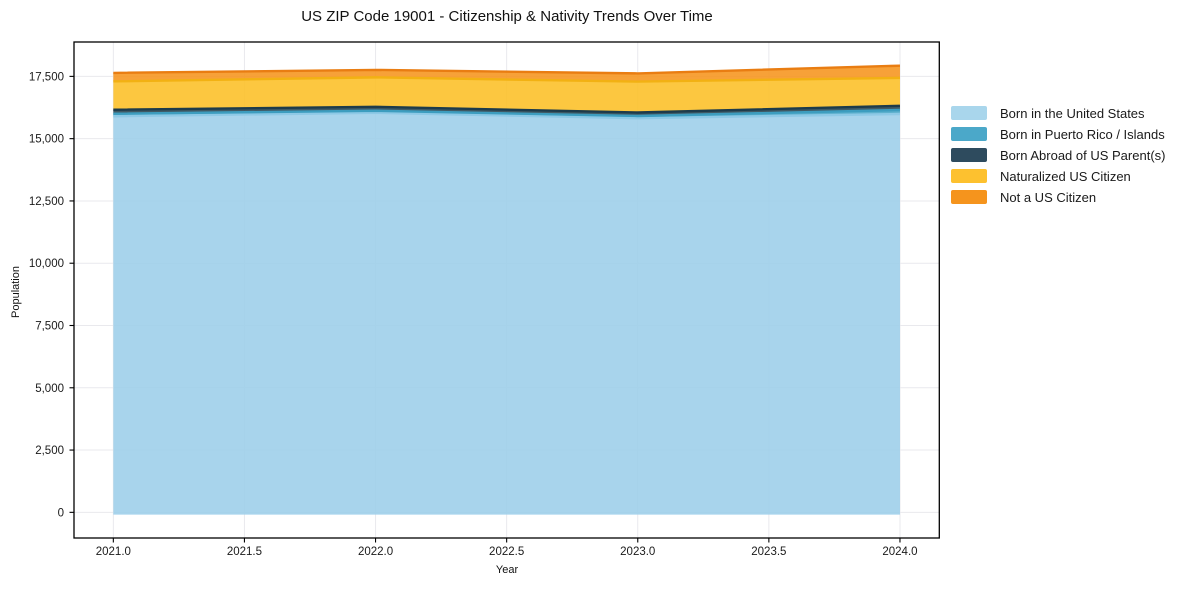 This screenshot has height=590, width=1189. I want to click on x-tick-label: 2023.0, so click(637, 552).